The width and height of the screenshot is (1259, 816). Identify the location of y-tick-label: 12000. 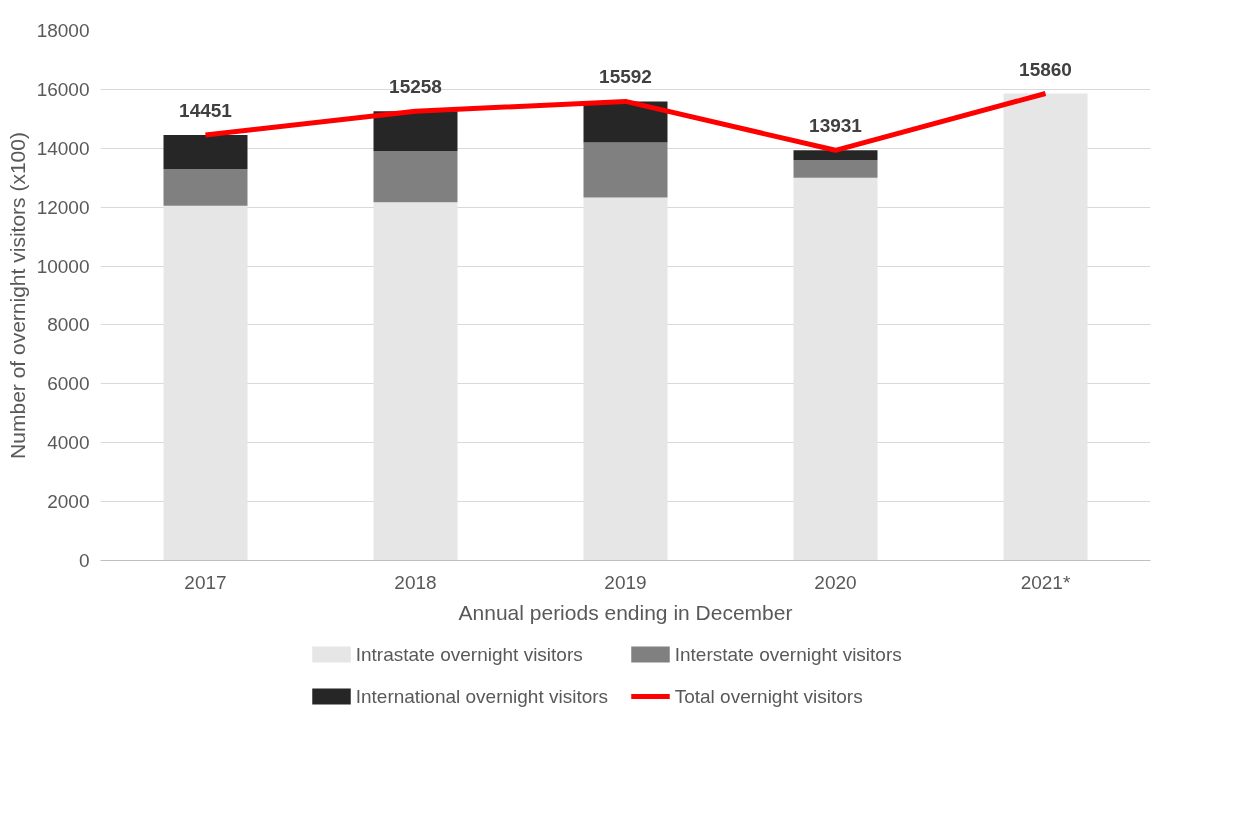
(63, 207).